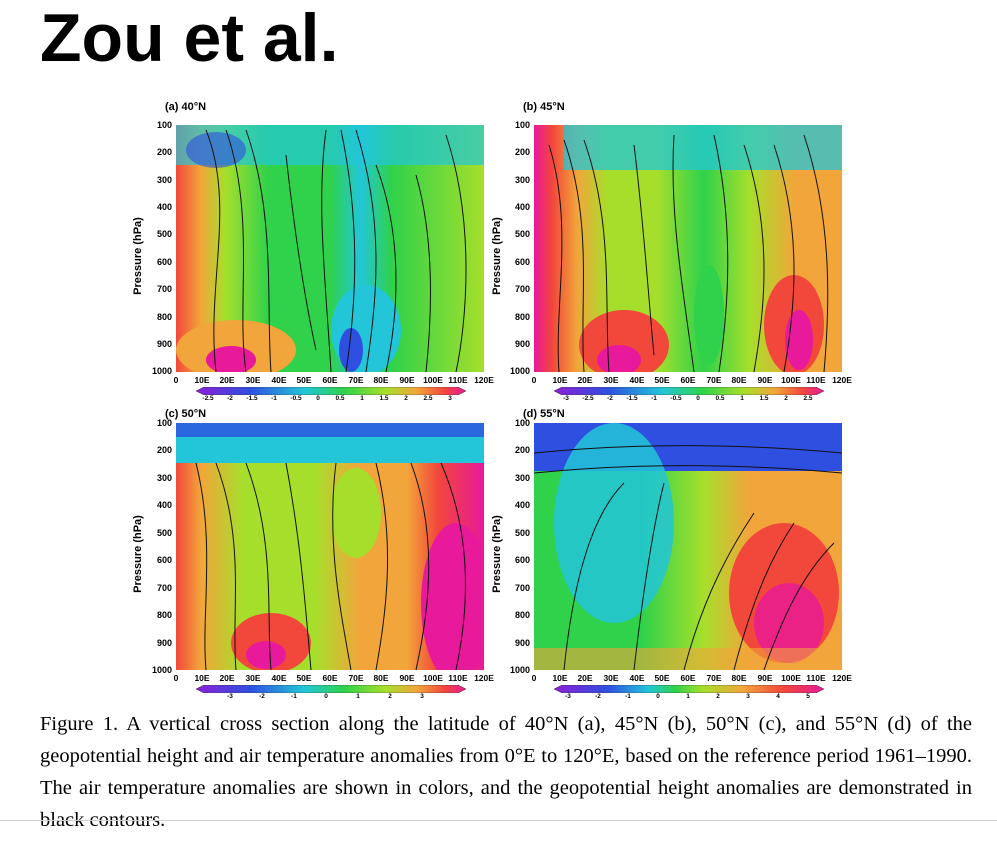  What do you see at coordinates (689, 391) in the screenshot?
I see `panel-b-colorbar` at bounding box center [689, 391].